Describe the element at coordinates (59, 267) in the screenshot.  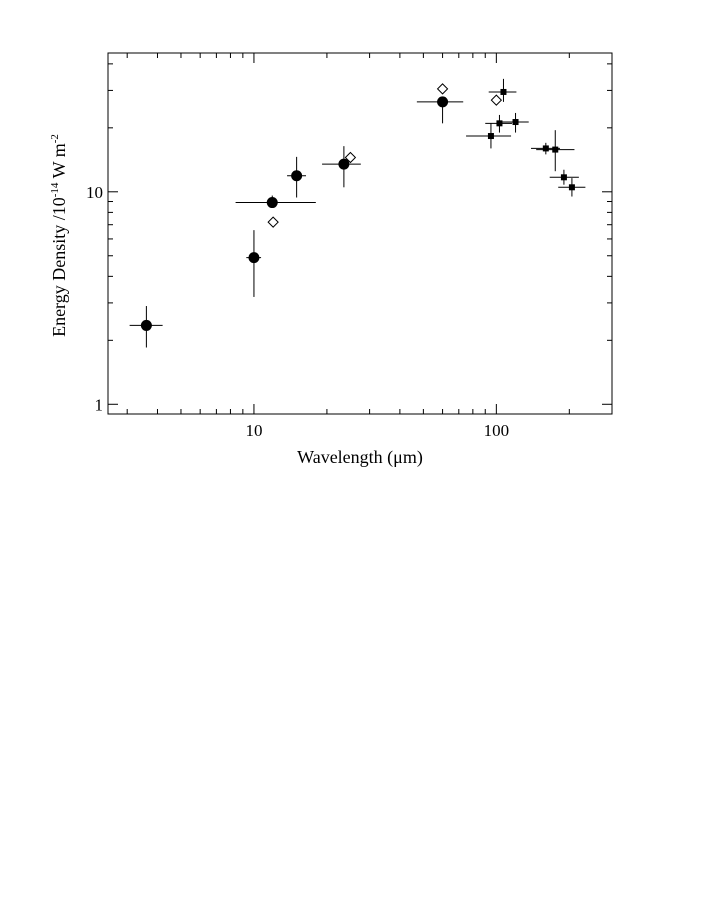
I see `y-axis-label-prefix: Energy Density /10` at that location.